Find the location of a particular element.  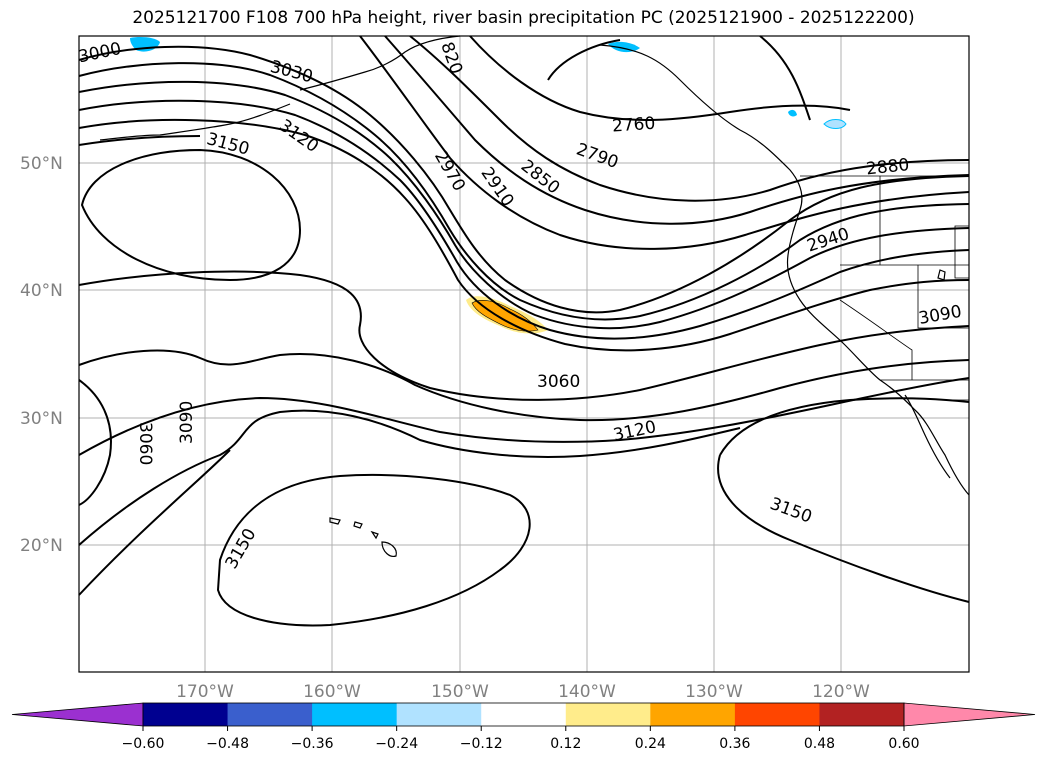

latitude-labels: 50°N 40°N 30°N 20°N is located at coordinates (41, 355).